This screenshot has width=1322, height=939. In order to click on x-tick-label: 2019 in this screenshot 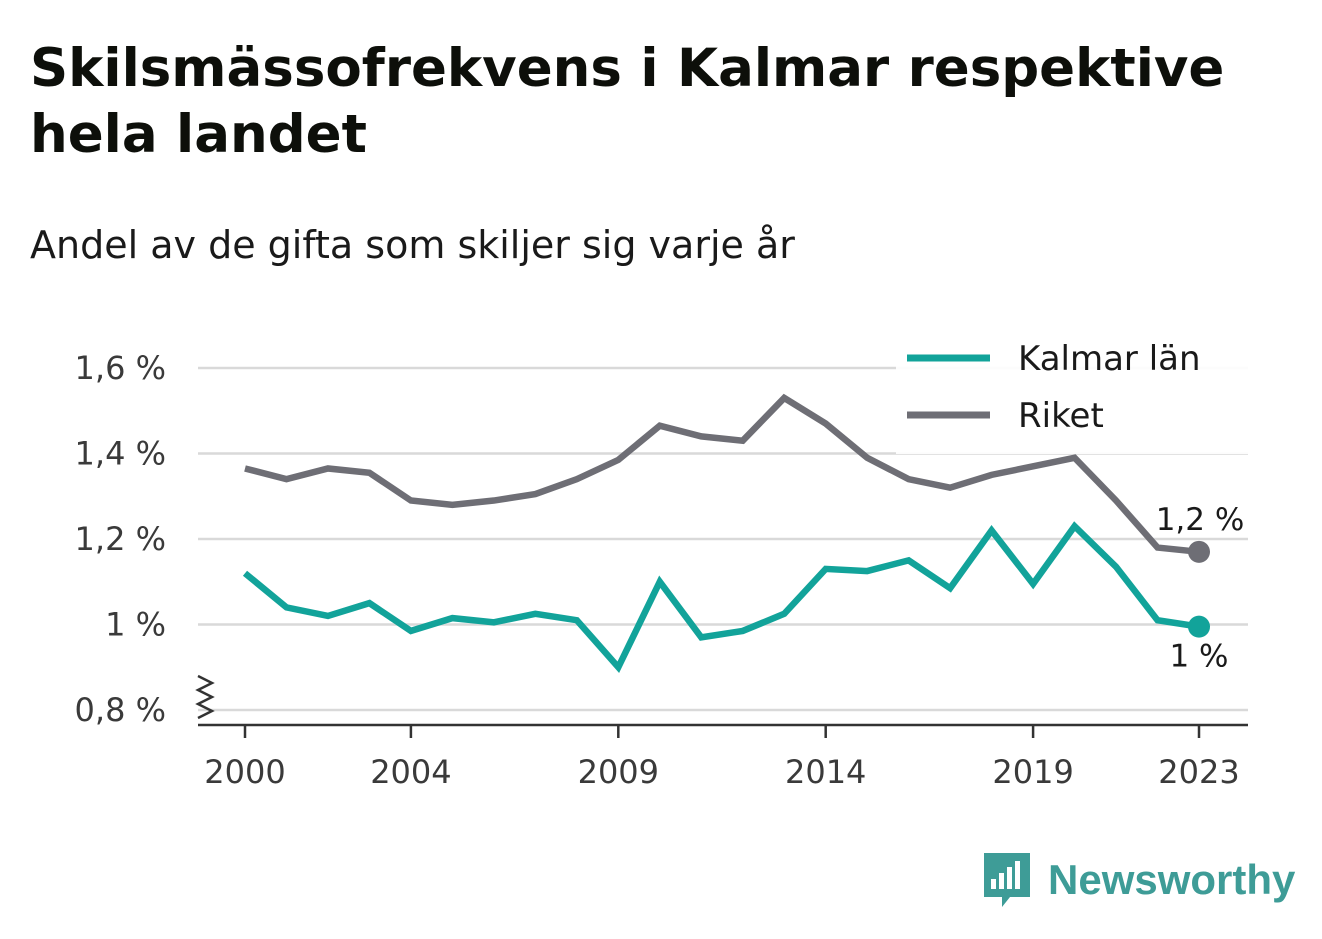, I will do `click(1032, 772)`.